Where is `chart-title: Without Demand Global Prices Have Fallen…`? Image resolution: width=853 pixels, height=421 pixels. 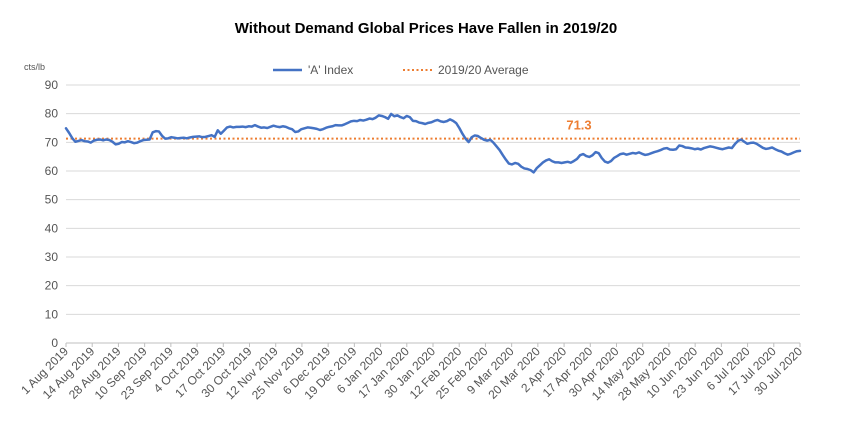 chart-title: Without Demand Global Prices Have Fallen… is located at coordinates (426, 28).